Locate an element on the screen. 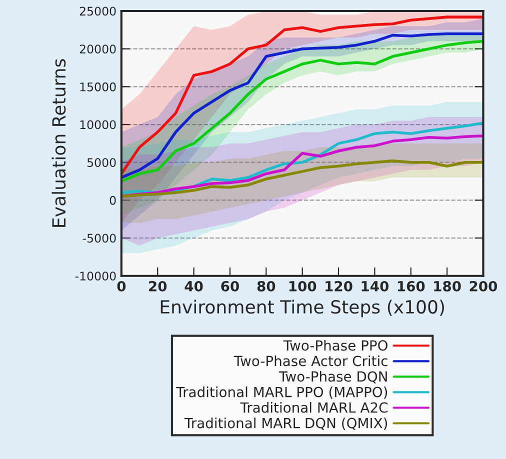  legend-label: Two-Phase Actor Critic is located at coordinates (311, 360).